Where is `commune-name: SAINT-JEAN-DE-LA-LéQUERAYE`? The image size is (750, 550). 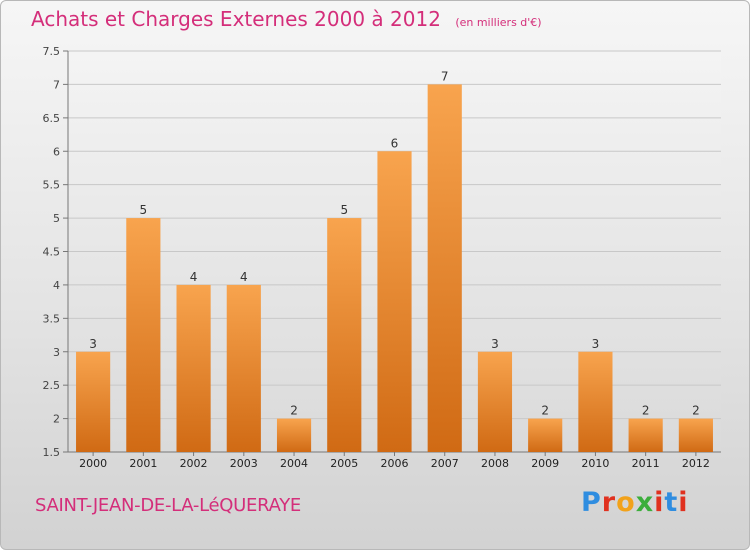 commune-name: SAINT-JEAN-DE-LA-LéQUERAYE is located at coordinates (168, 505).